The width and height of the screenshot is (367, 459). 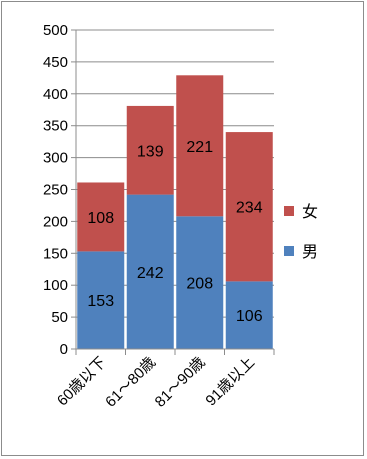 I want to click on data-label: 153, so click(x=100, y=301).